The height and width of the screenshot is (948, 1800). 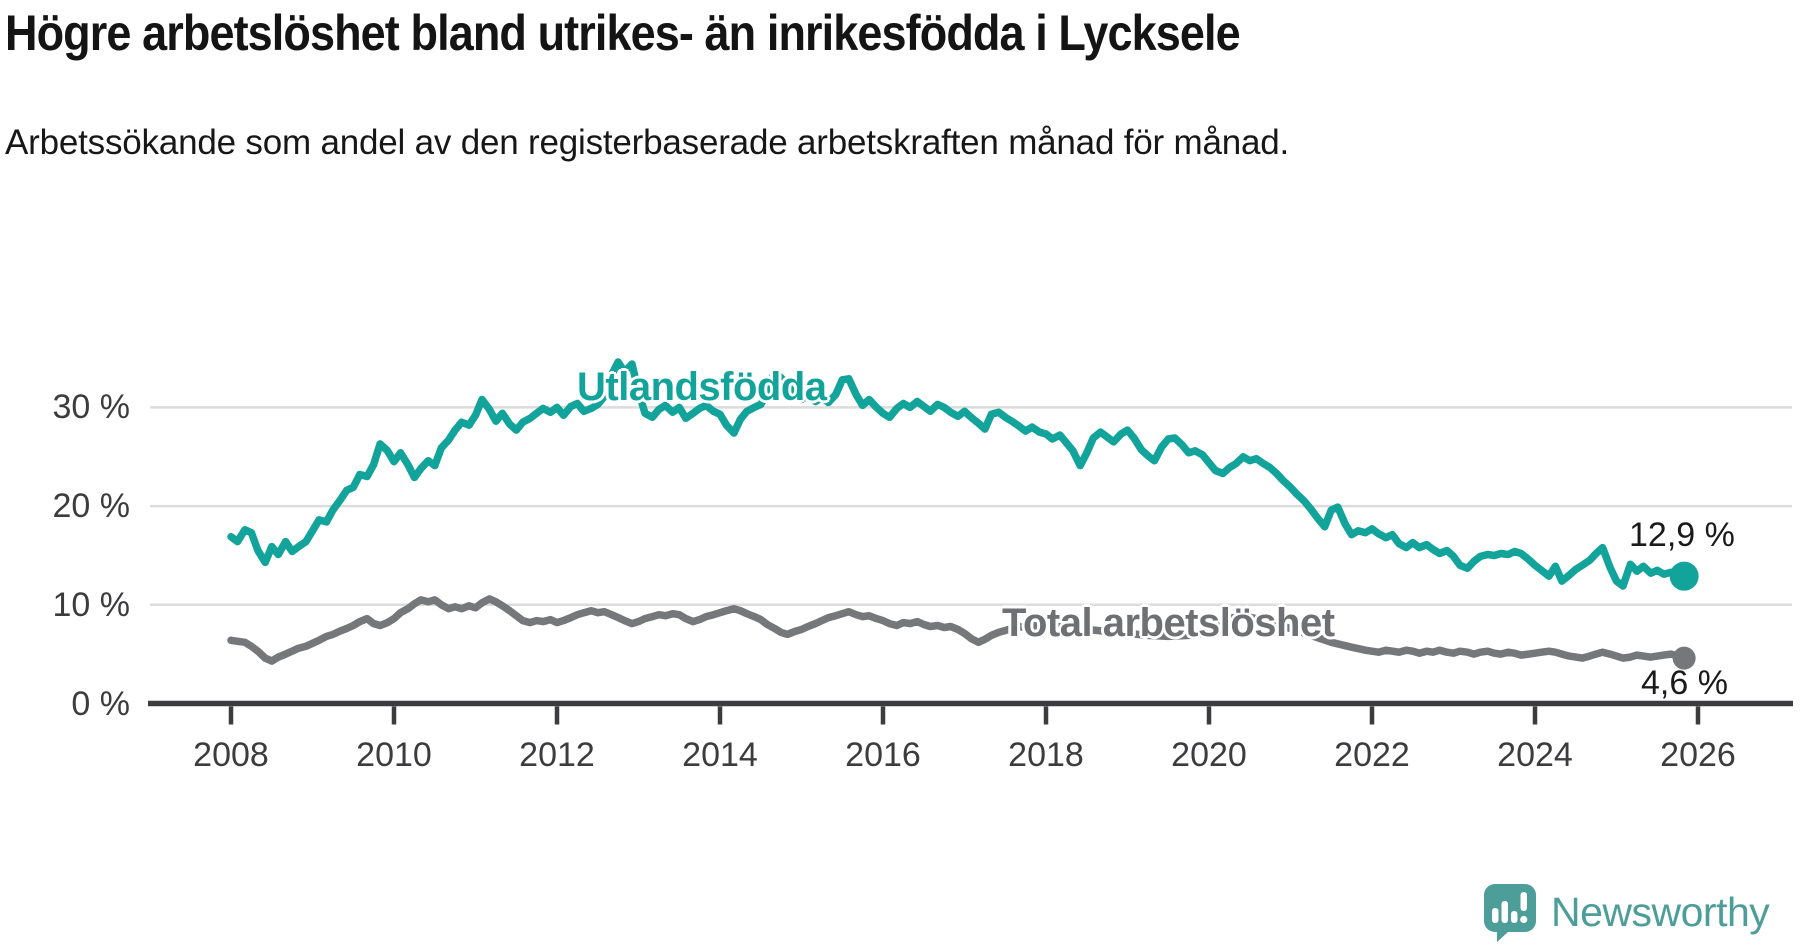 What do you see at coordinates (91, 506) in the screenshot?
I see `y-axis-label-20: 20 %` at bounding box center [91, 506].